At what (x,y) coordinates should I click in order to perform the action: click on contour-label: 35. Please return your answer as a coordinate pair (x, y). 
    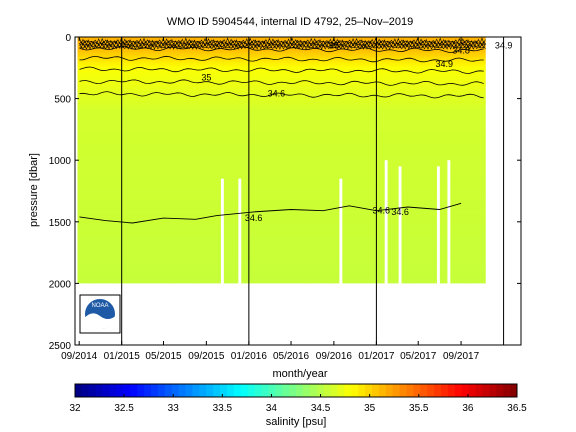
    Looking at the image, I should click on (334, 46).